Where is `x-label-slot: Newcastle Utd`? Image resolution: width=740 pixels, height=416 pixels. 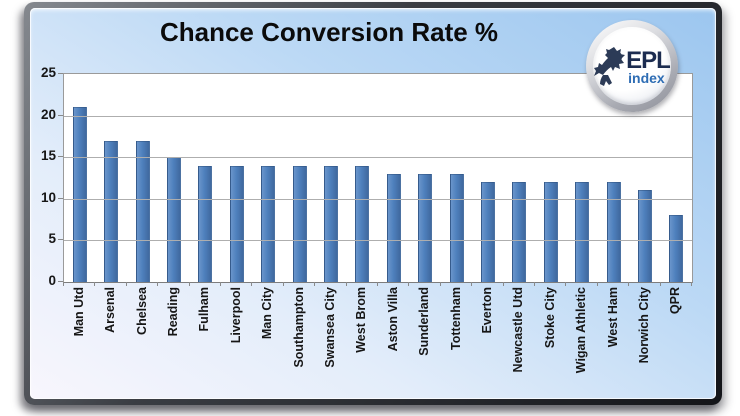
x-label-slot: Newcastle Utd is located at coordinates (518, 341).